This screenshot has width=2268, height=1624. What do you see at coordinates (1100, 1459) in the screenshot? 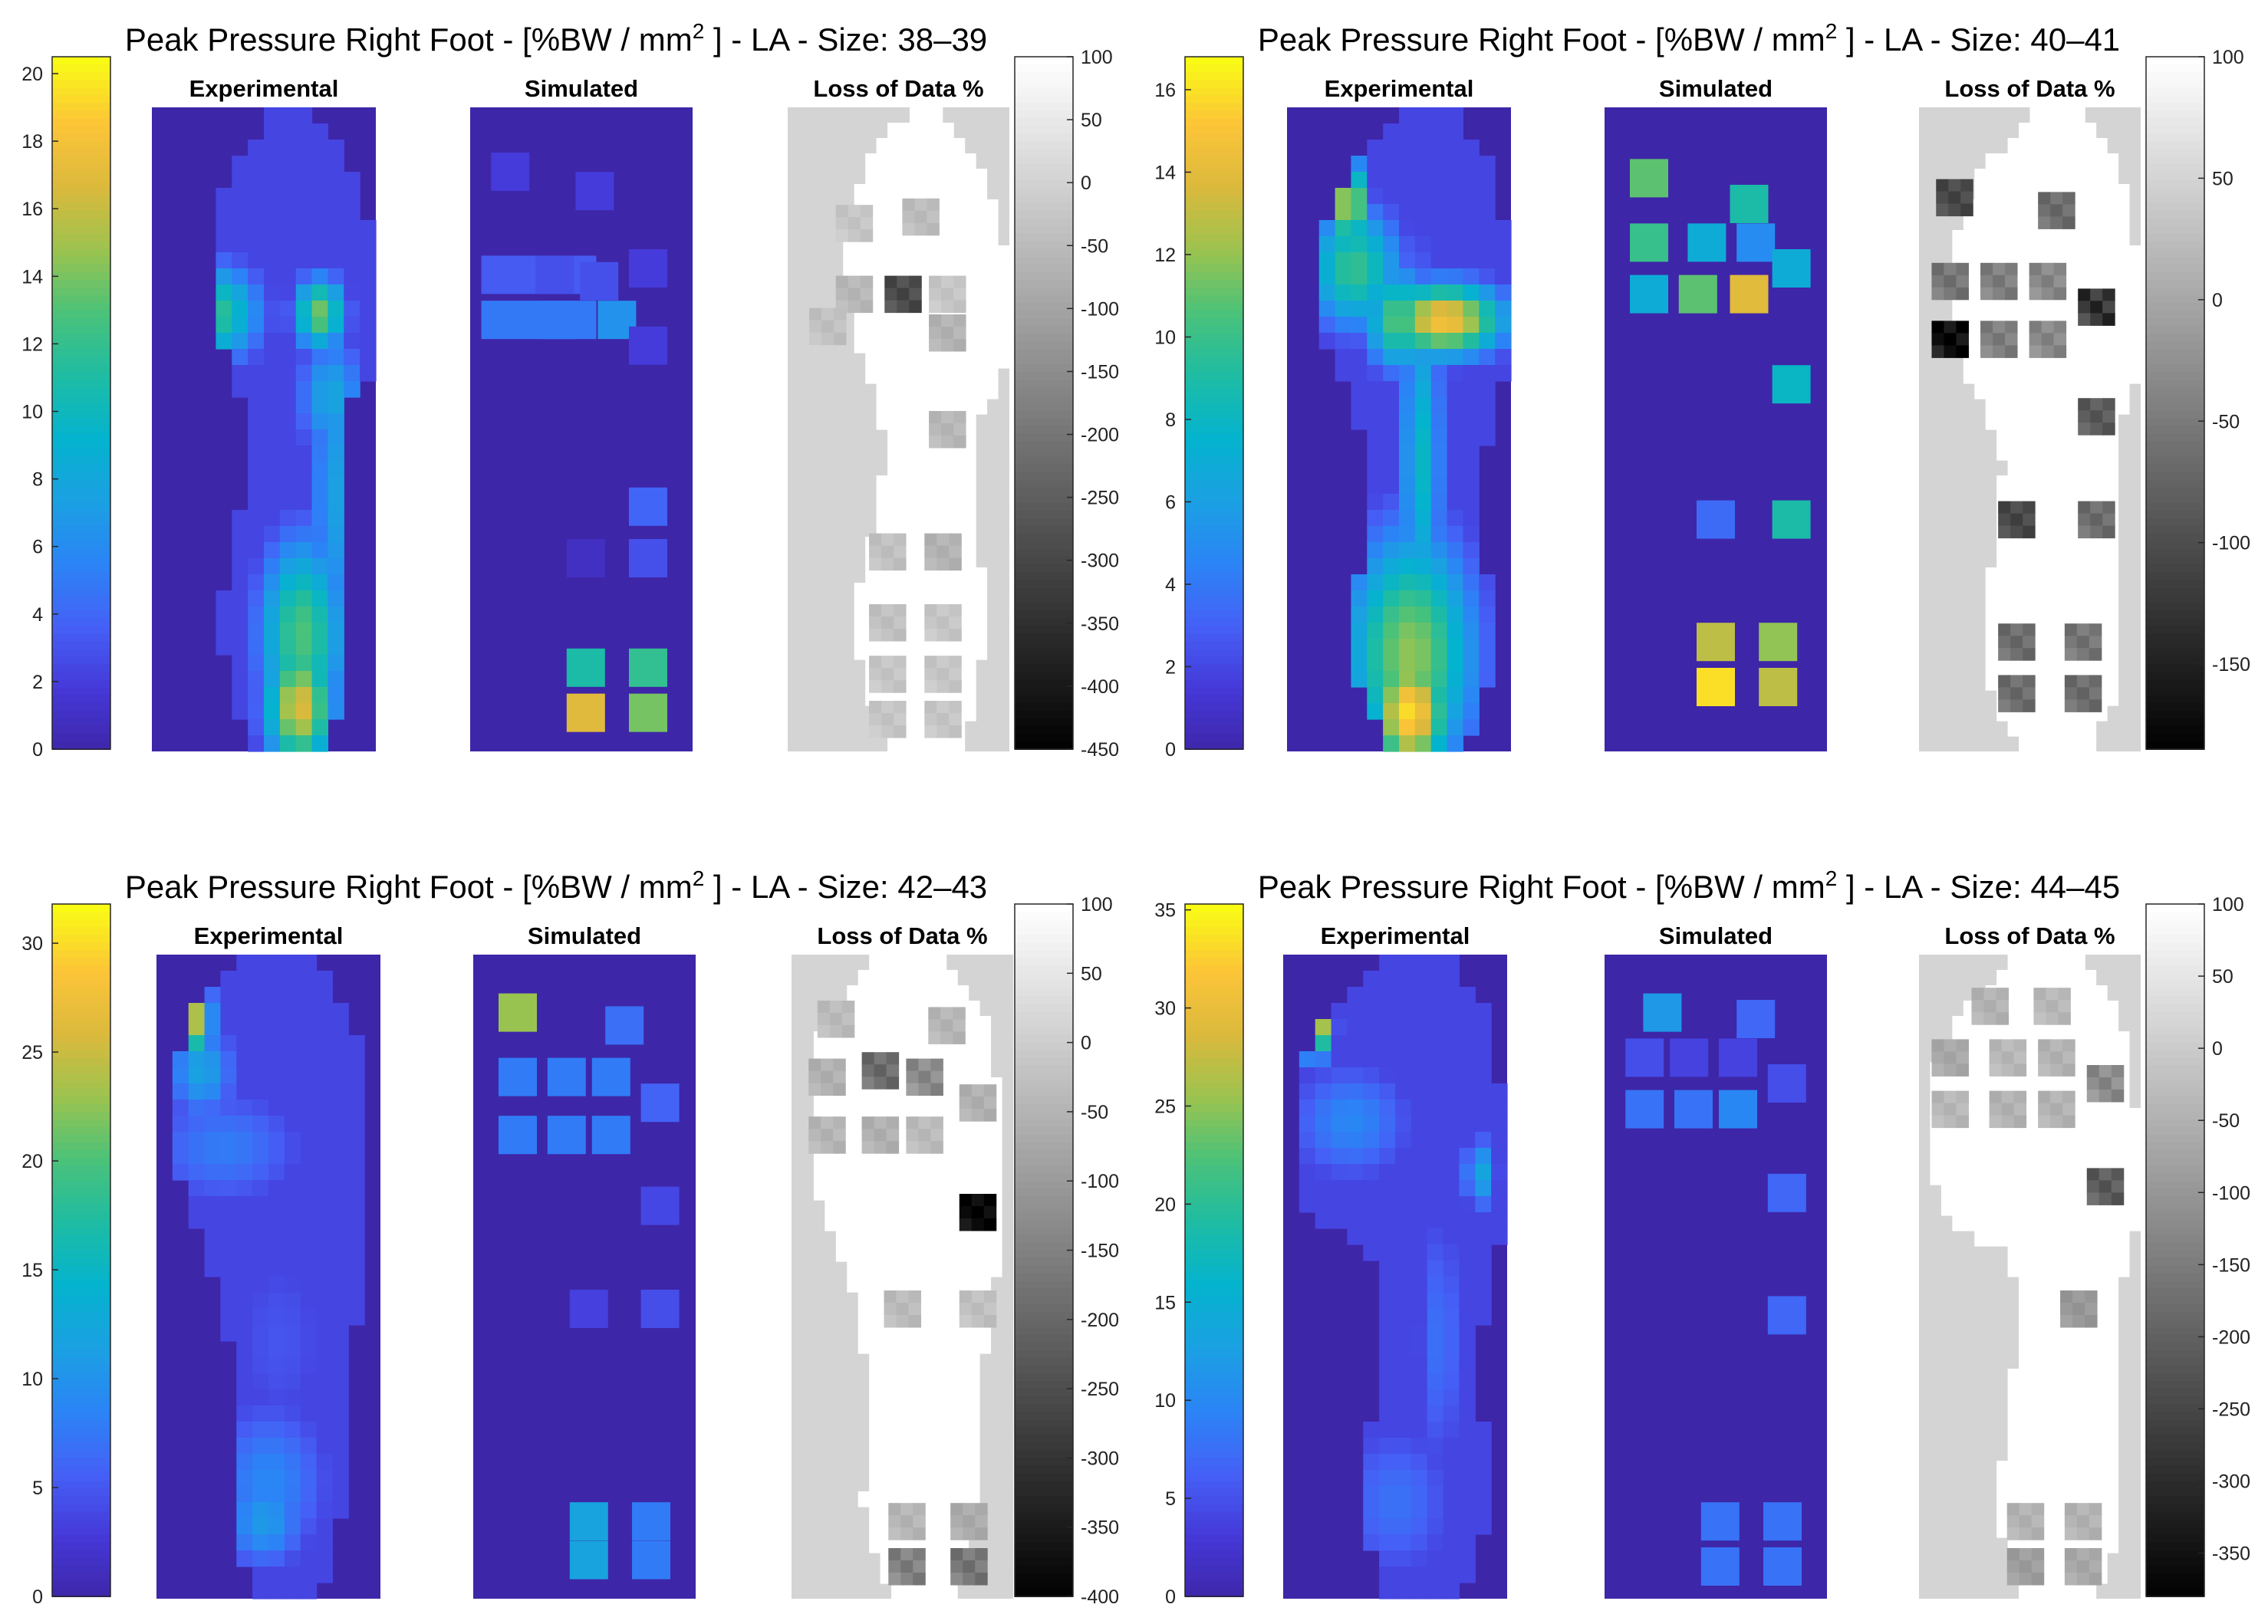
I see `loss-tick-label: -300` at bounding box center [1100, 1459].